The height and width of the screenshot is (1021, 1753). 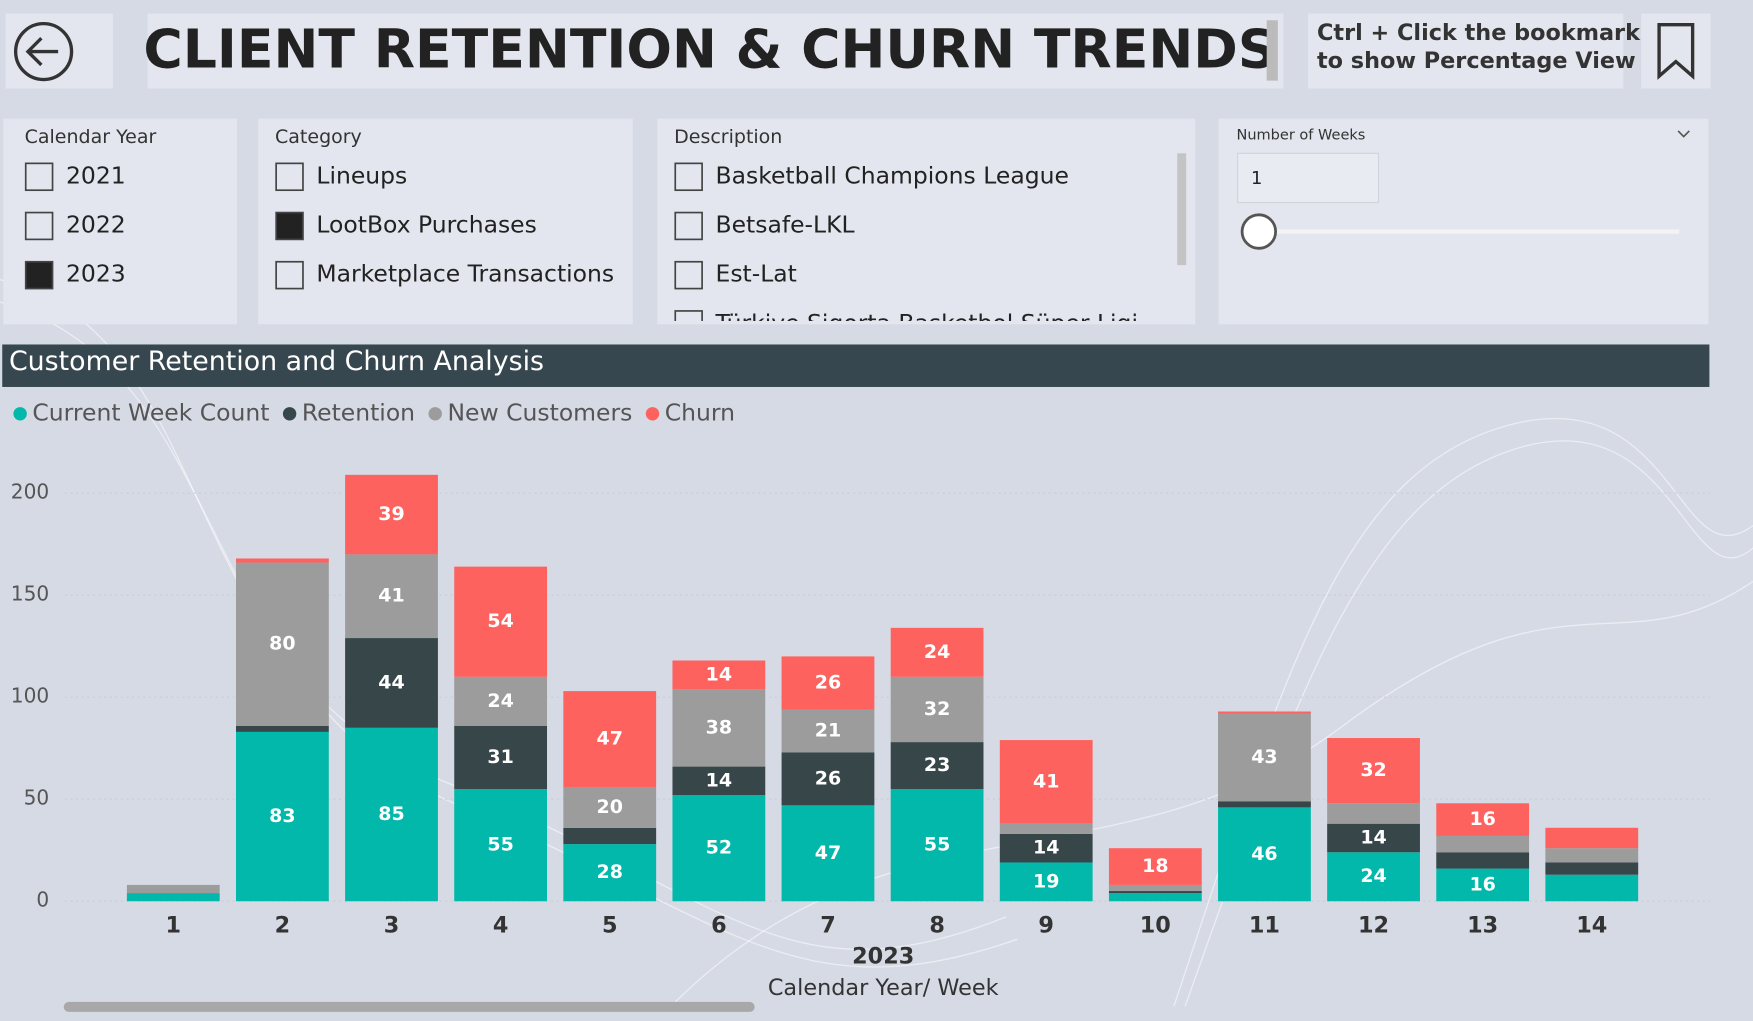 I want to click on y-tick-label: 150, so click(x=30, y=594).